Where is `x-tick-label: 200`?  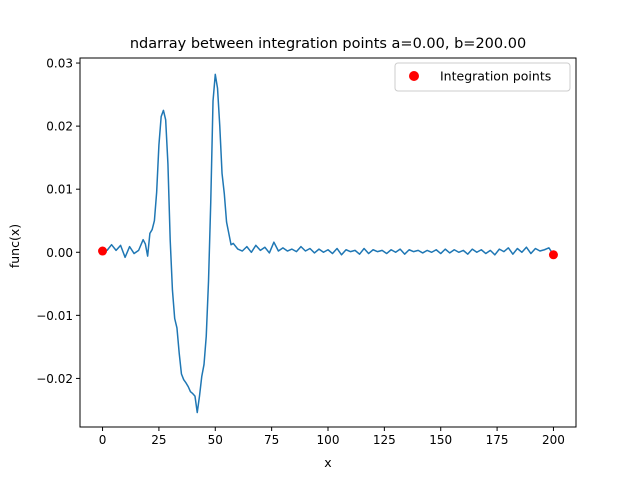
x-tick-label: 200 is located at coordinates (553, 440).